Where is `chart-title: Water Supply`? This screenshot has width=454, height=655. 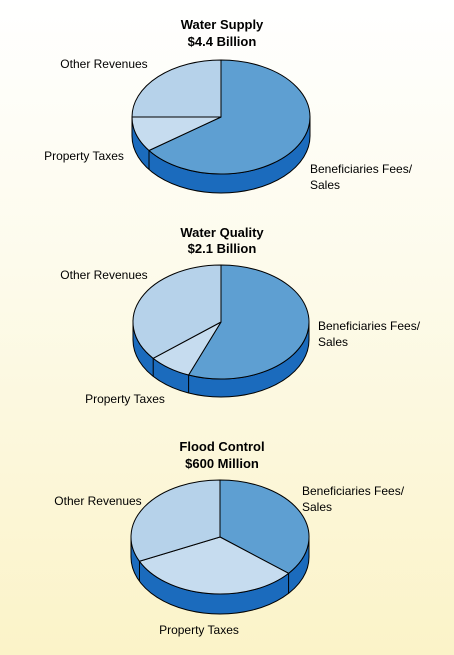 chart-title: Water Supply is located at coordinates (222, 24).